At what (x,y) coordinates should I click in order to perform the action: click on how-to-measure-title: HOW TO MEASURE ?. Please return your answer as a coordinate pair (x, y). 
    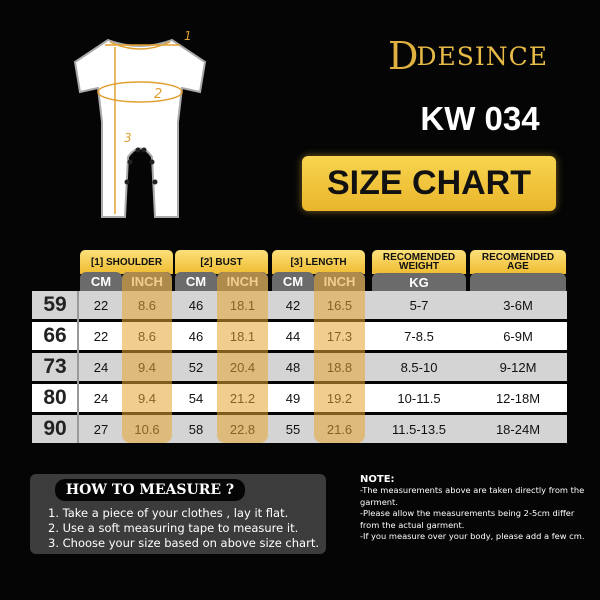
    Looking at the image, I should click on (150, 490).